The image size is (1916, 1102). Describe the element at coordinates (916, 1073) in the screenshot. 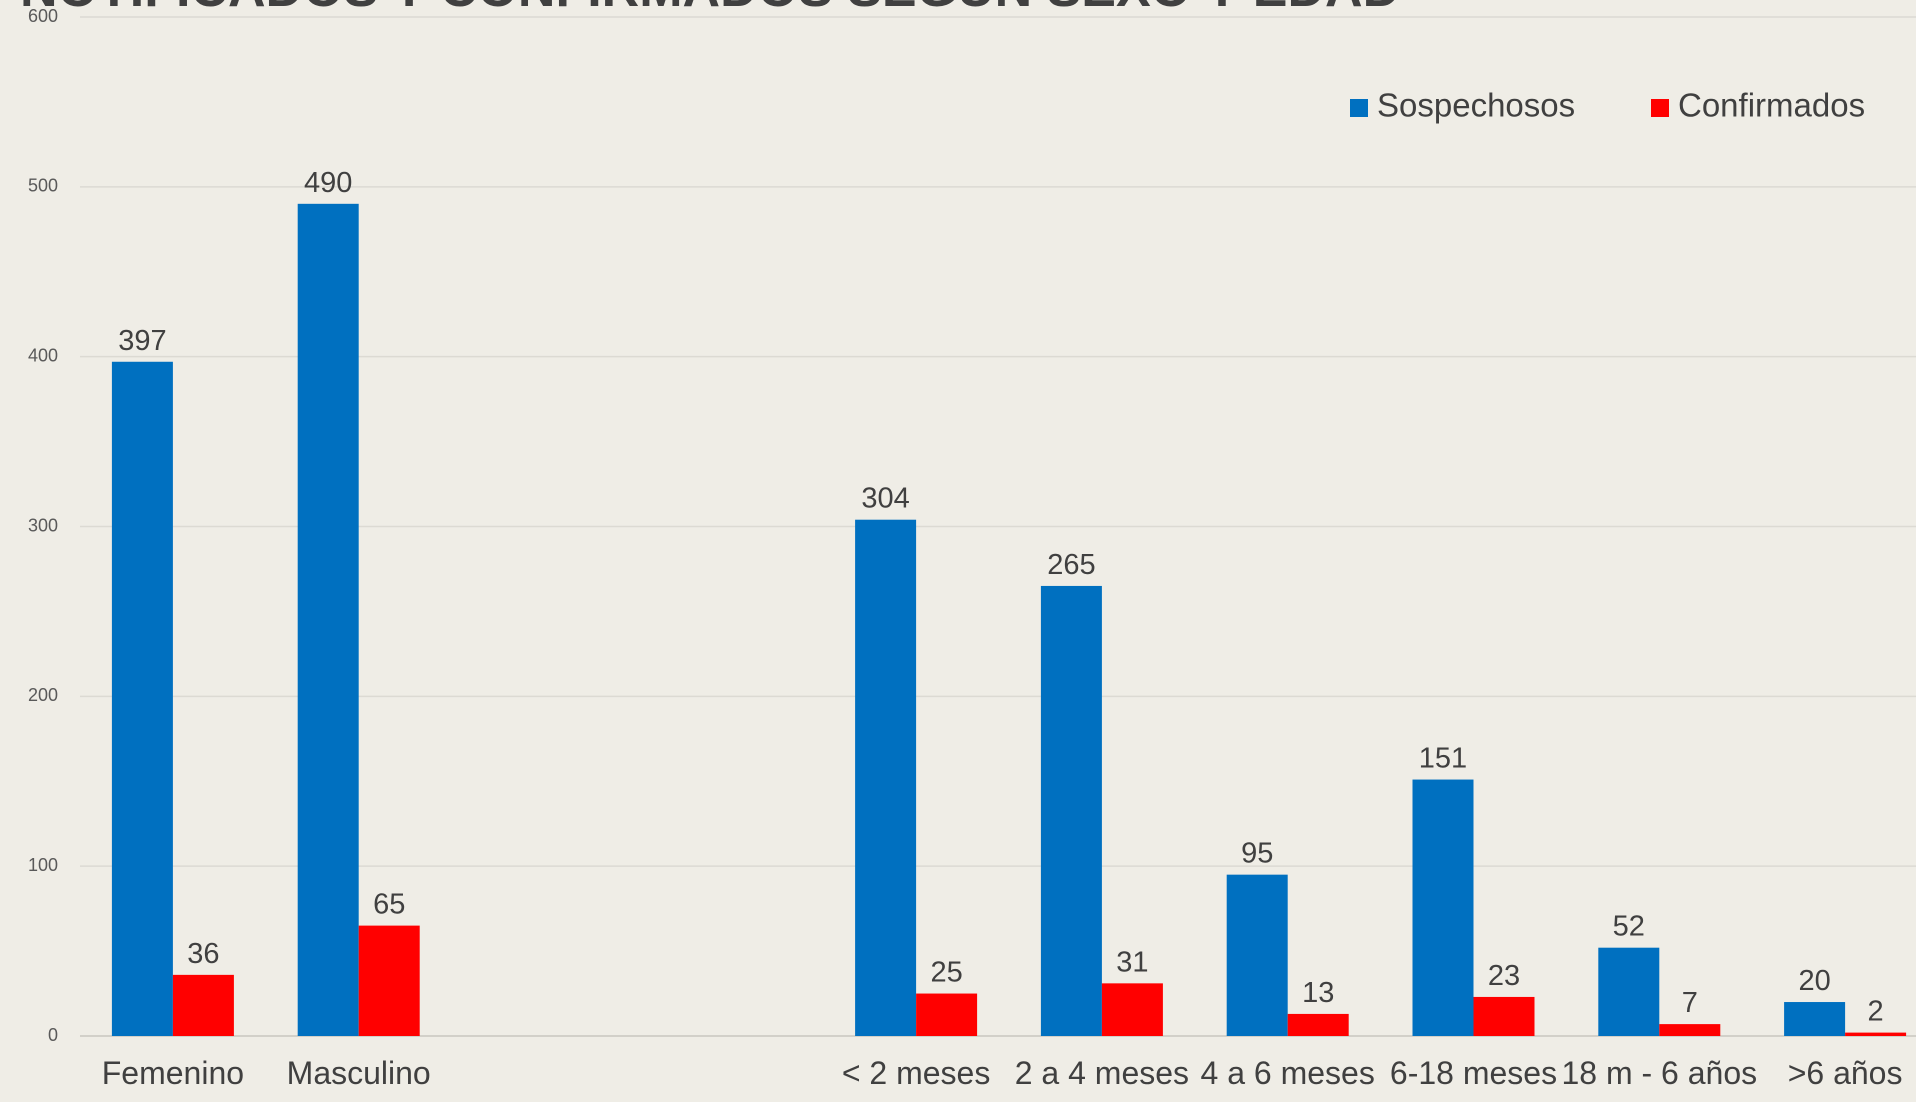

I see `x-tick-label: < 2 meses` at that location.